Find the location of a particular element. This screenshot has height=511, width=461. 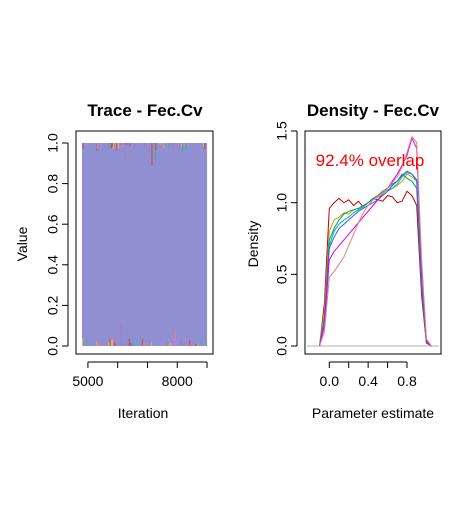

density-plot-frame is located at coordinates (373, 242).